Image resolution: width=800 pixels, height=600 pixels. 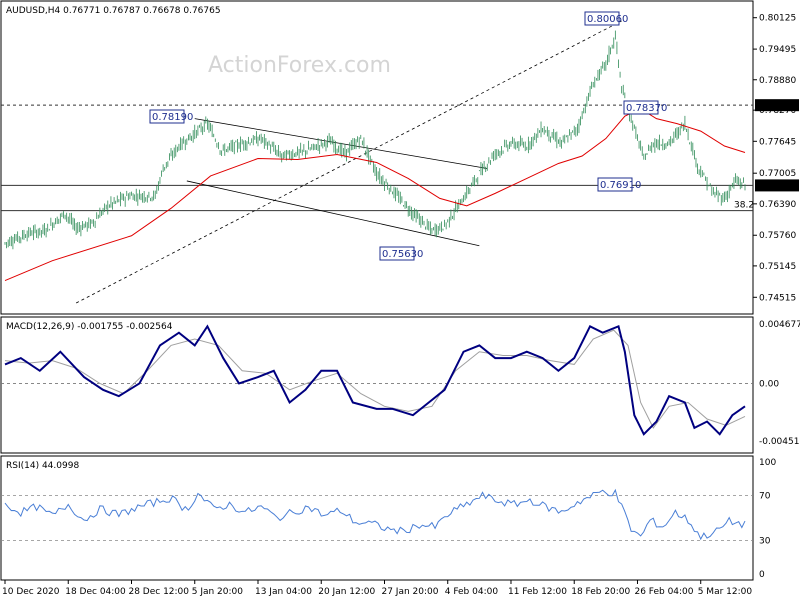 I want to click on time-axis-label: 5 Mar 12:00, so click(x=725, y=592).